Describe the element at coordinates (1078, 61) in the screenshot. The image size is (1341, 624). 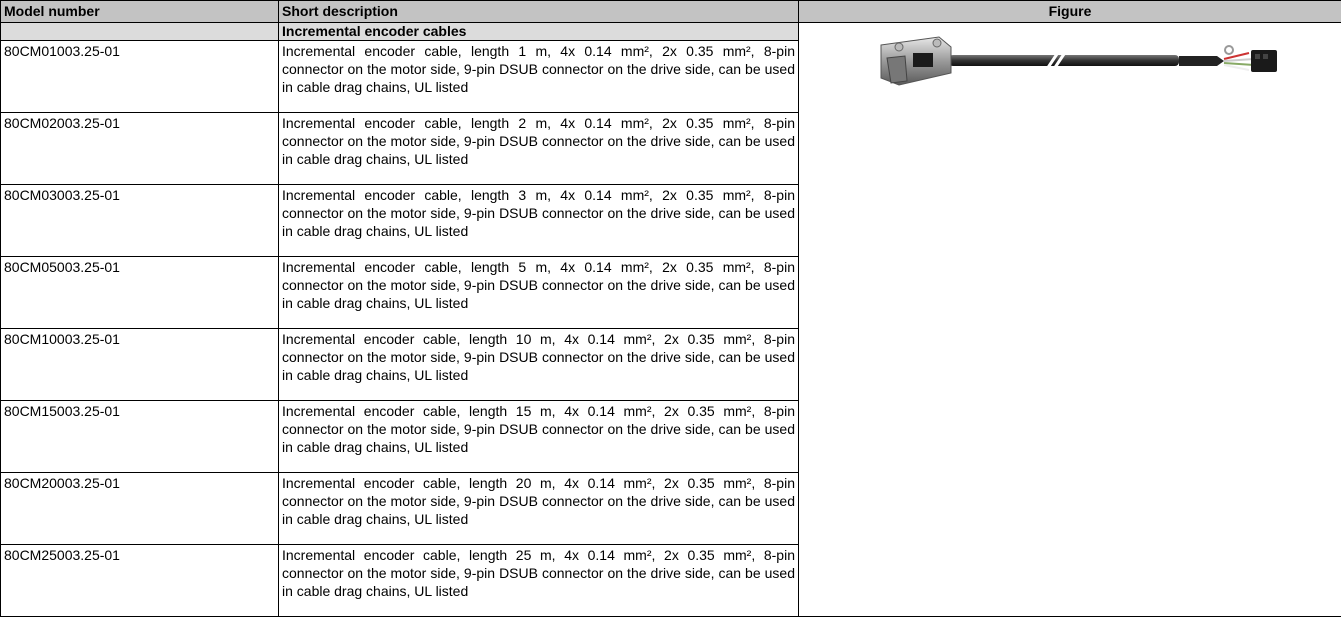
I see `cable-figure` at that location.